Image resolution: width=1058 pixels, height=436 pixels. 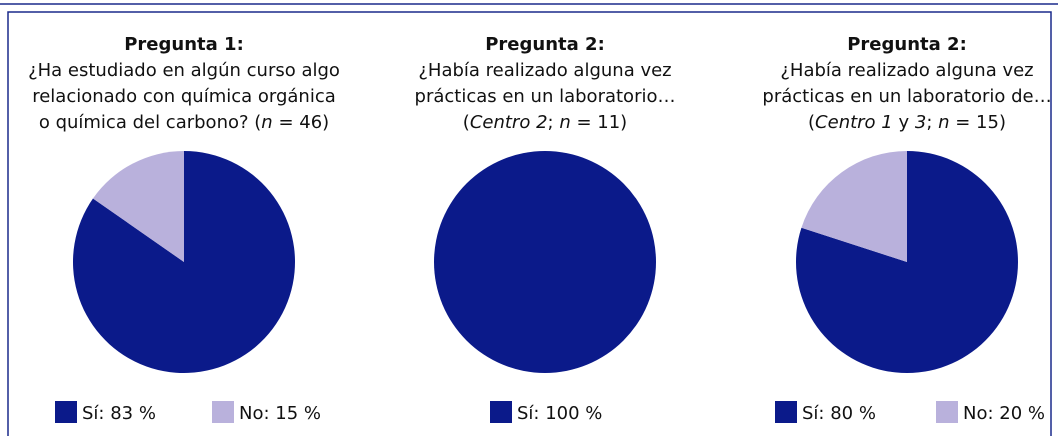 I want to click on subtitle-run: = 15), so click(x=978, y=122).